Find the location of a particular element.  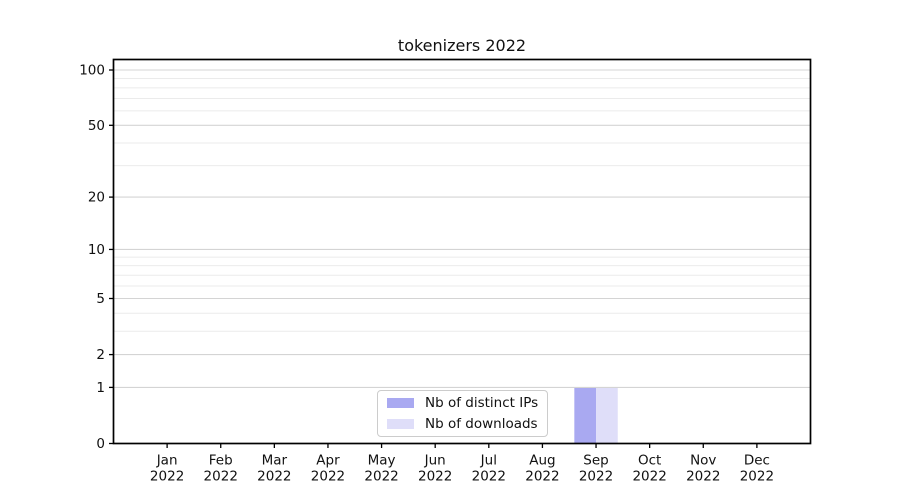

x-tick-label-month: Mar is located at coordinates (275, 461).